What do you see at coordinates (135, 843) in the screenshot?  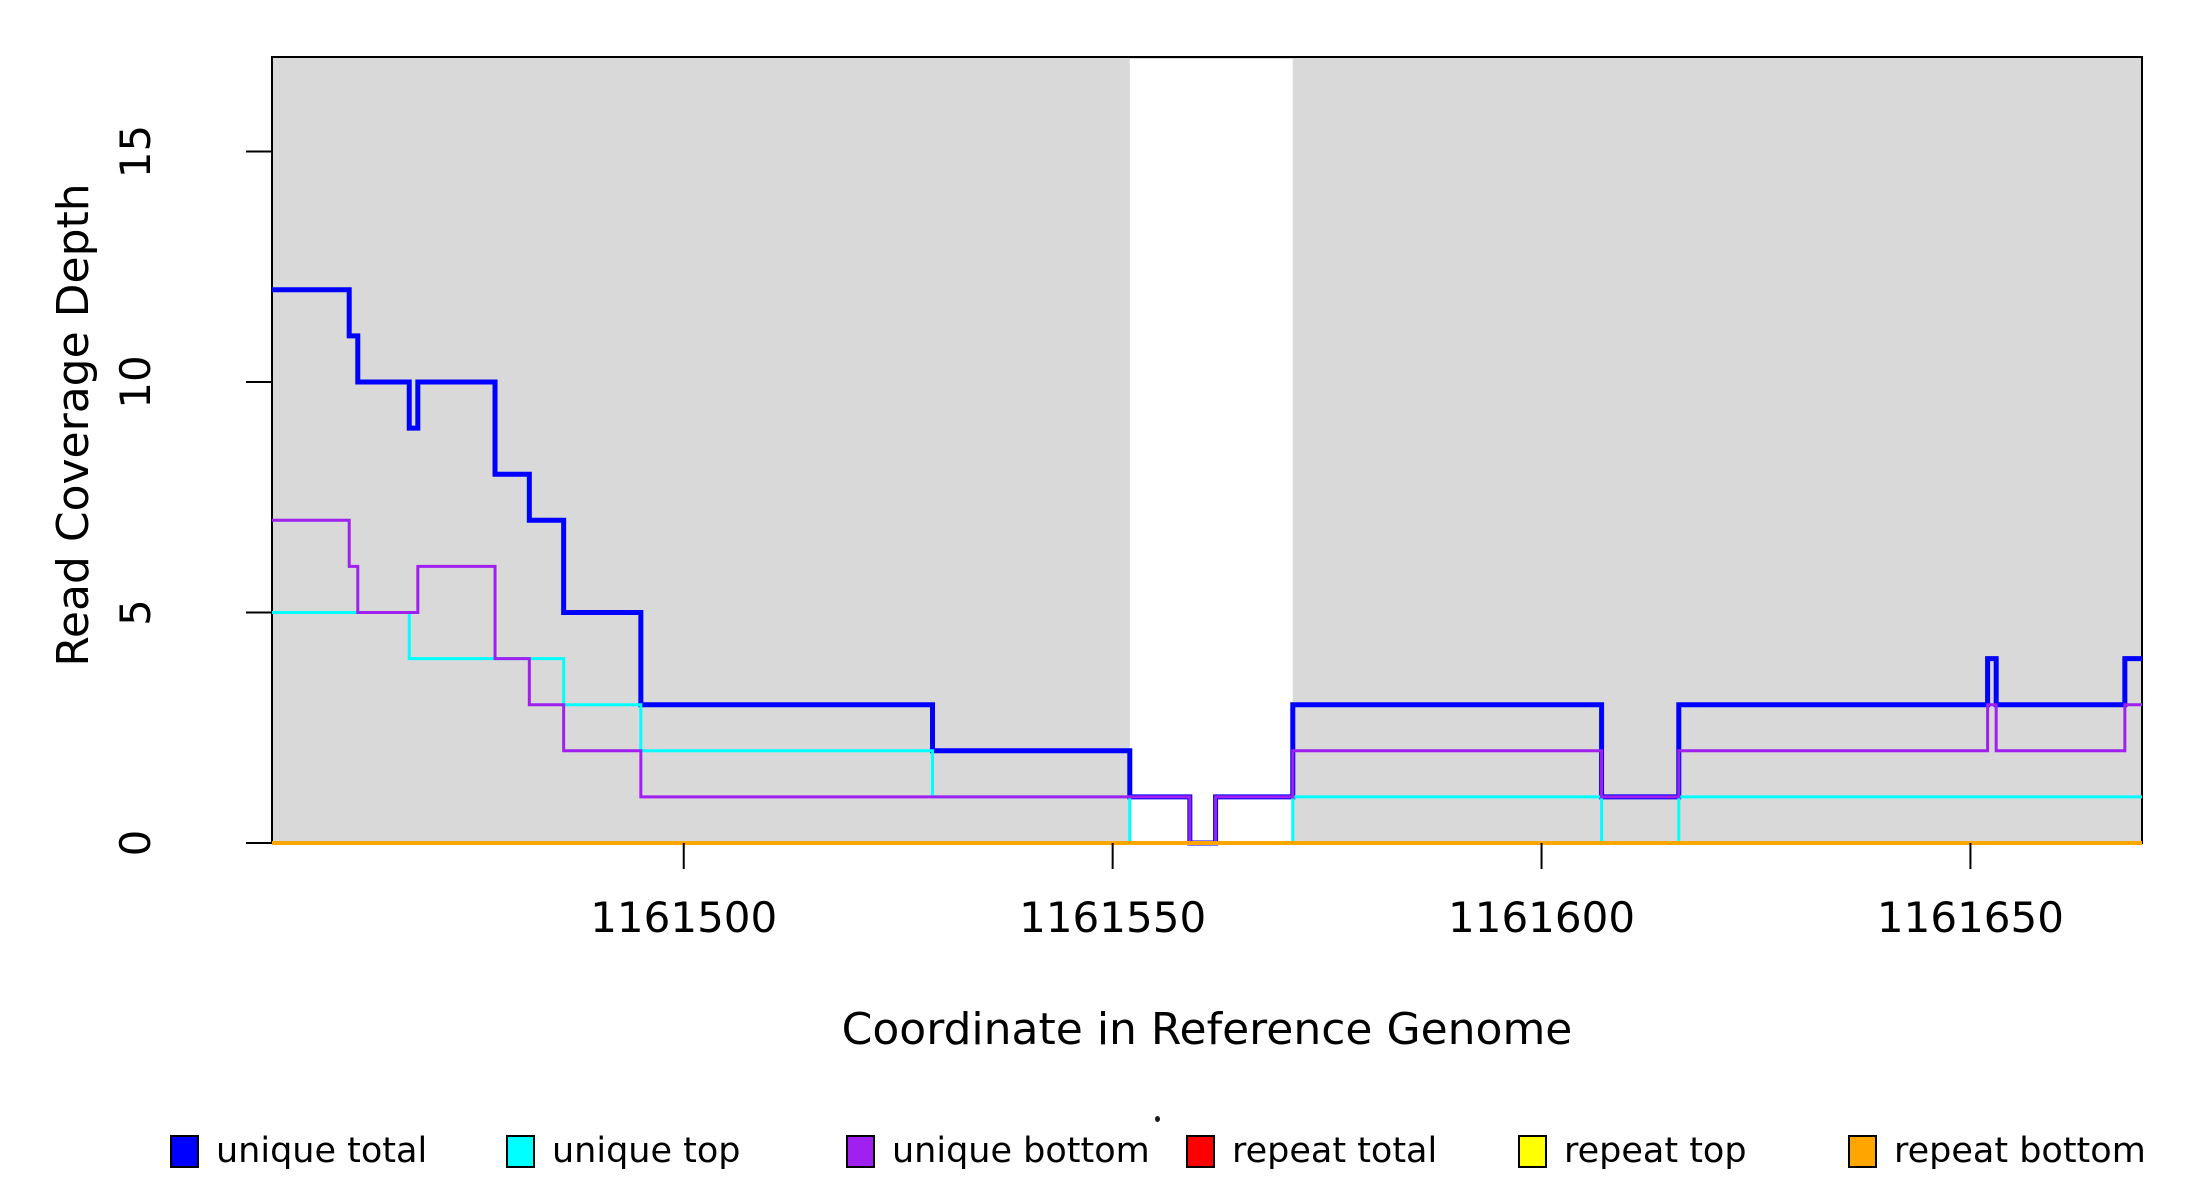 I see `y-tick-label: 0` at bounding box center [135, 843].